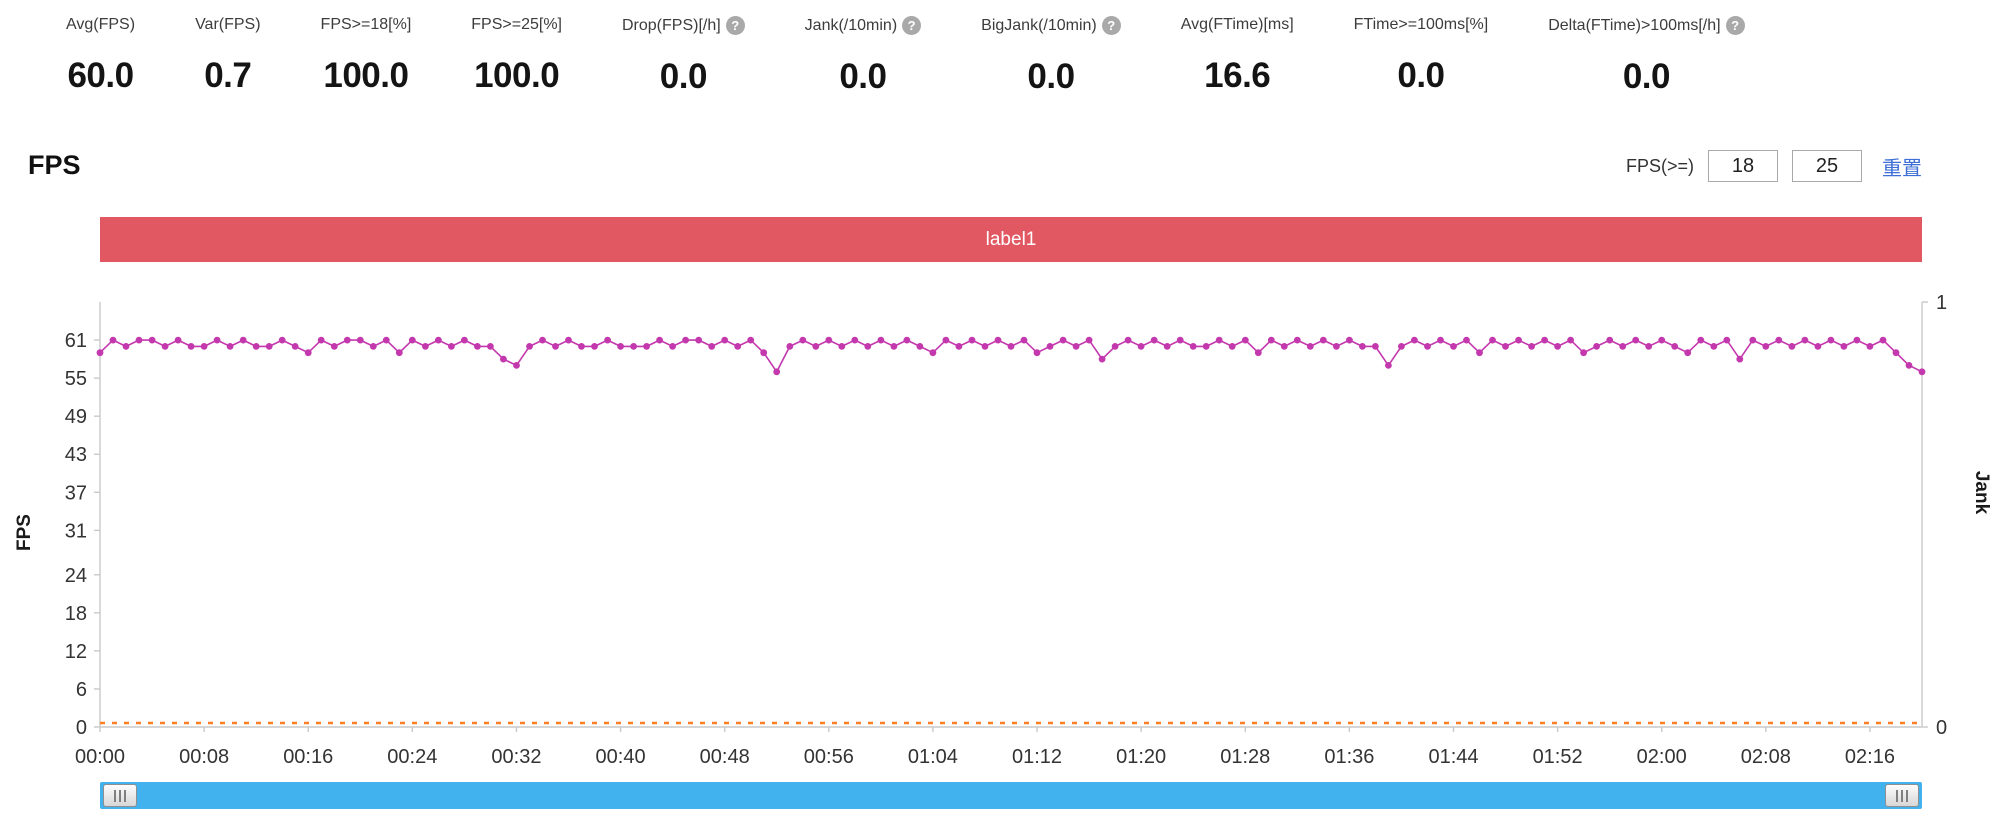 The height and width of the screenshot is (813, 2000). I want to click on metric-value: 60.0, so click(100, 75).